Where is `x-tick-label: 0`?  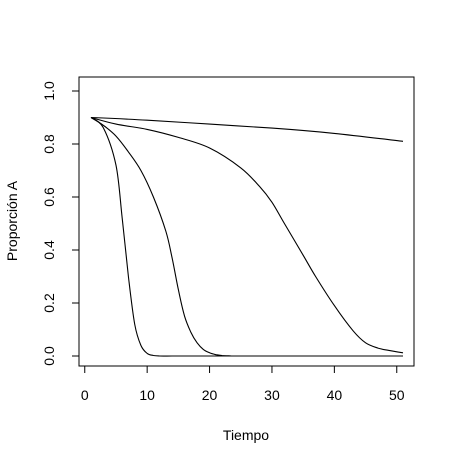 x-tick-label: 0 is located at coordinates (85, 395).